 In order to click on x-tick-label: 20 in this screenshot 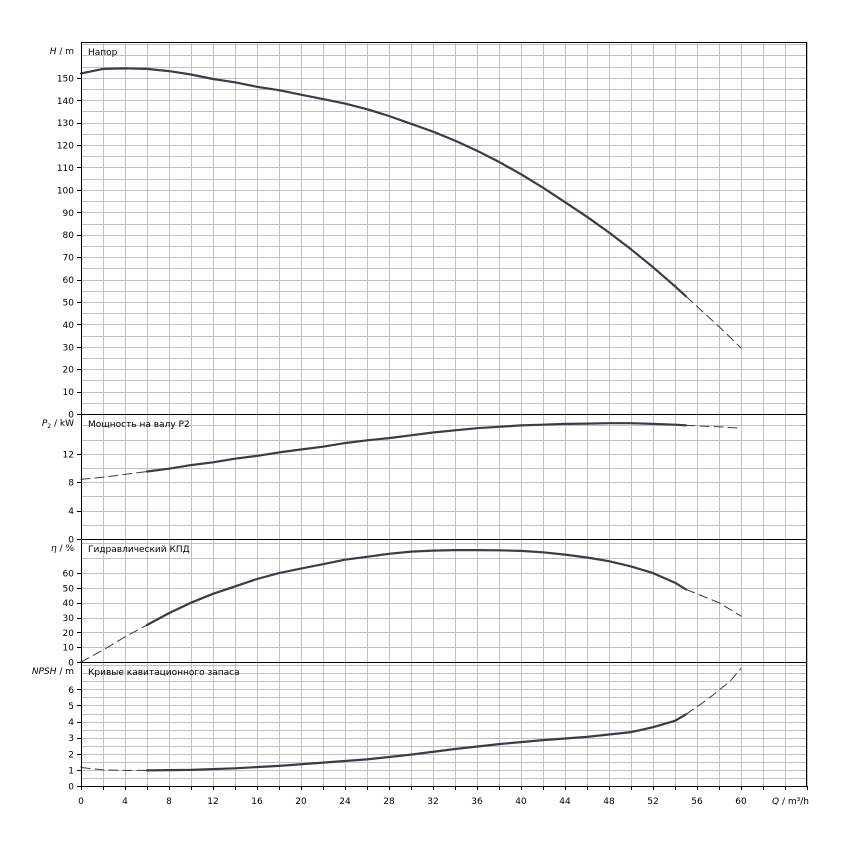, I will do `click(301, 802)`.